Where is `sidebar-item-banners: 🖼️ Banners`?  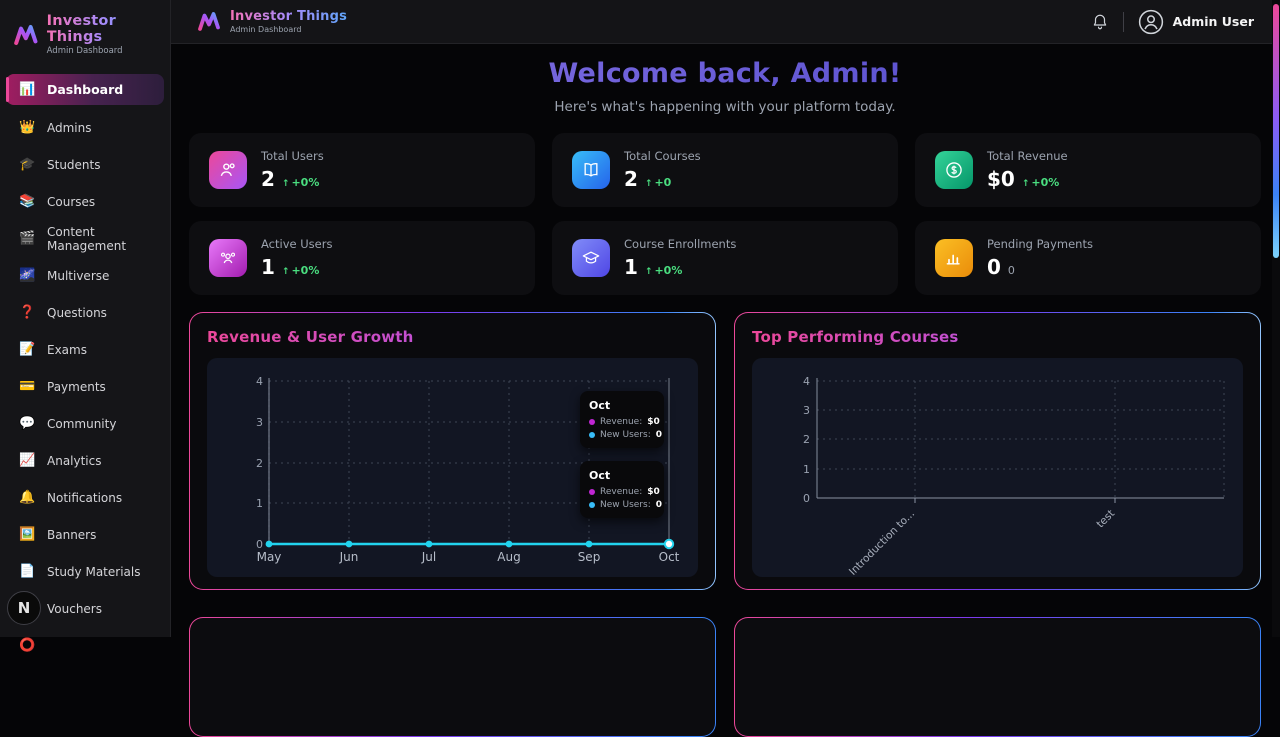 sidebar-item-banners: 🖼️ Banners is located at coordinates (58, 534).